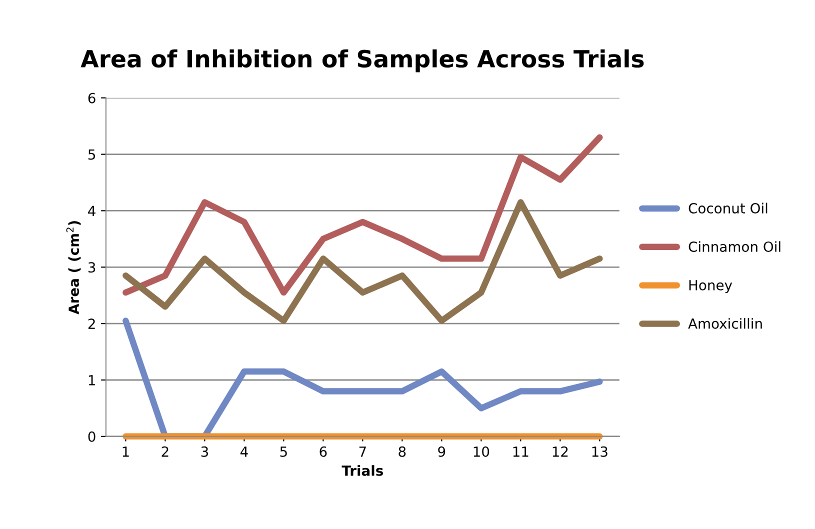  Describe the element at coordinates (600, 451) in the screenshot. I see `x-tick-label: 13` at that location.